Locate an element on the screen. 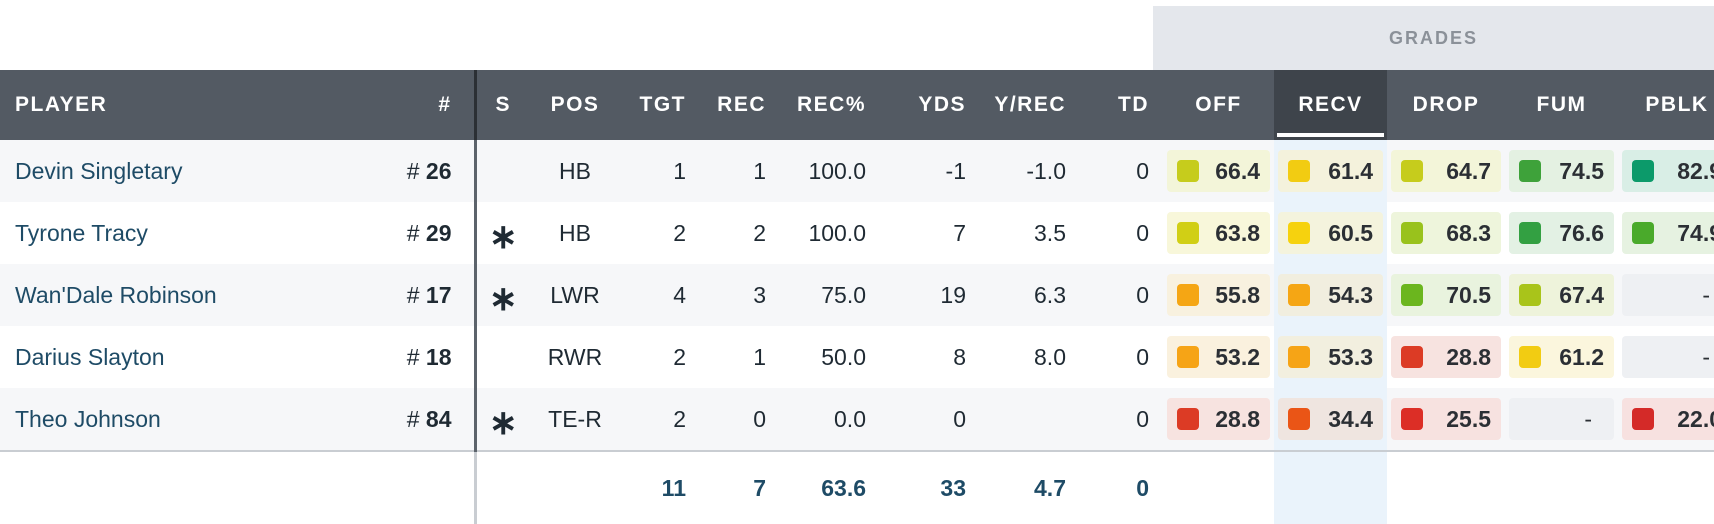 The width and height of the screenshot is (1714, 524). offense-grade-cell: 53.2 is located at coordinates (1218, 357).